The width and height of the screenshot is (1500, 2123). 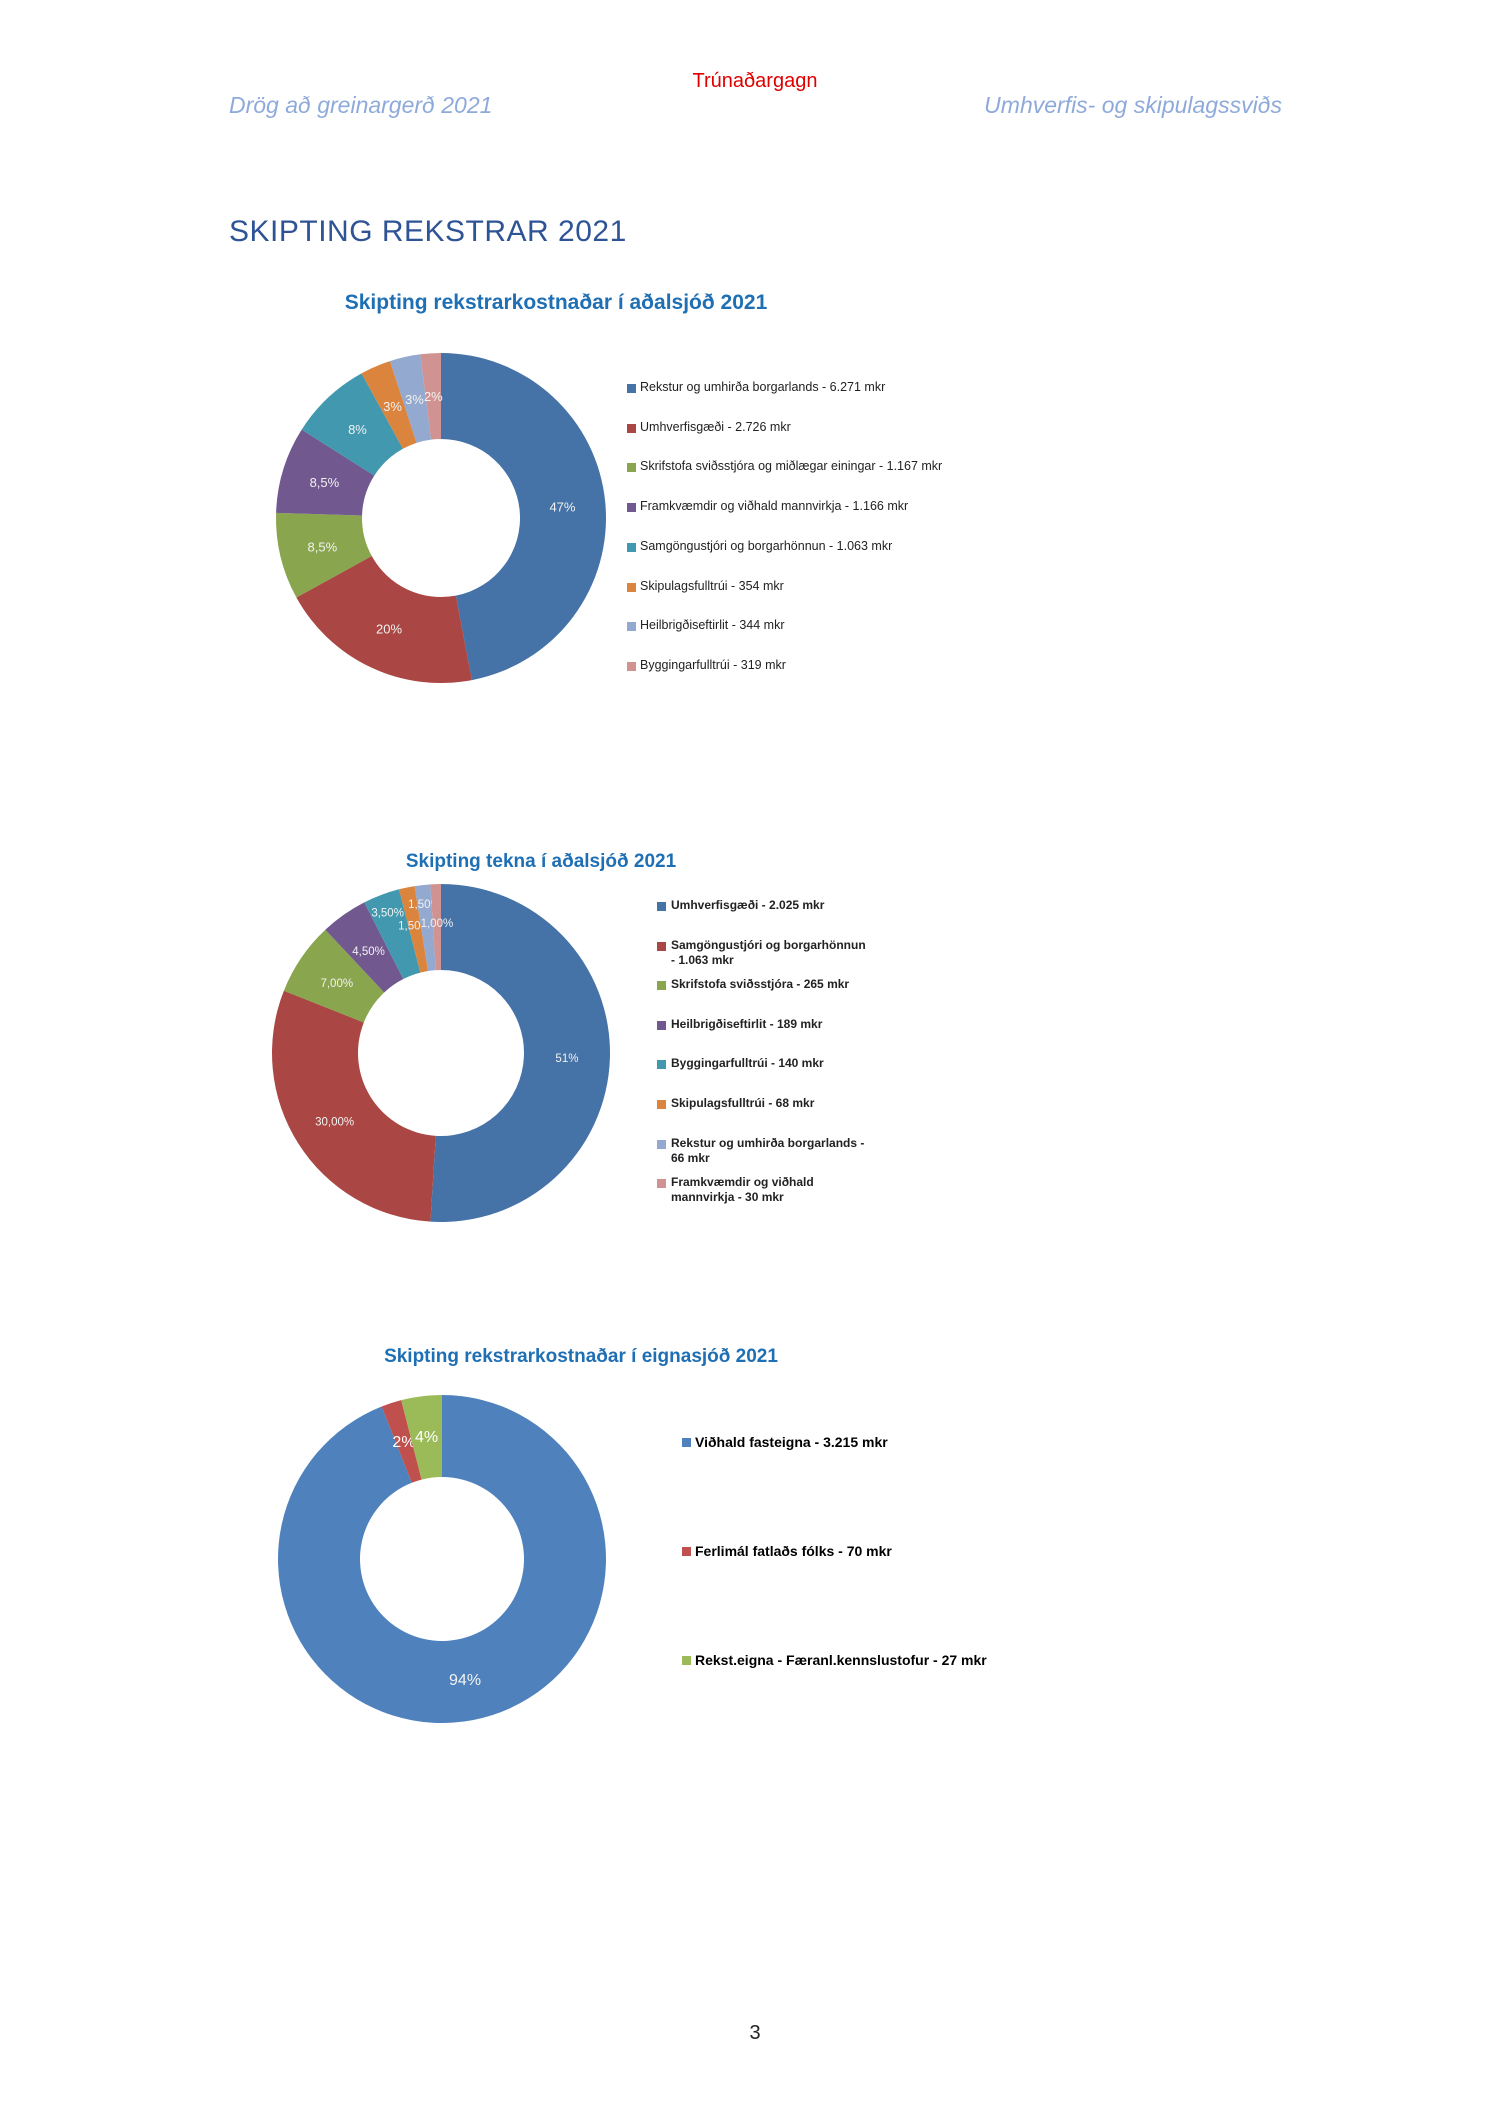 What do you see at coordinates (541, 861) in the screenshot?
I see `chart-title: Skipting tekna í aðalsjóð 2021` at bounding box center [541, 861].